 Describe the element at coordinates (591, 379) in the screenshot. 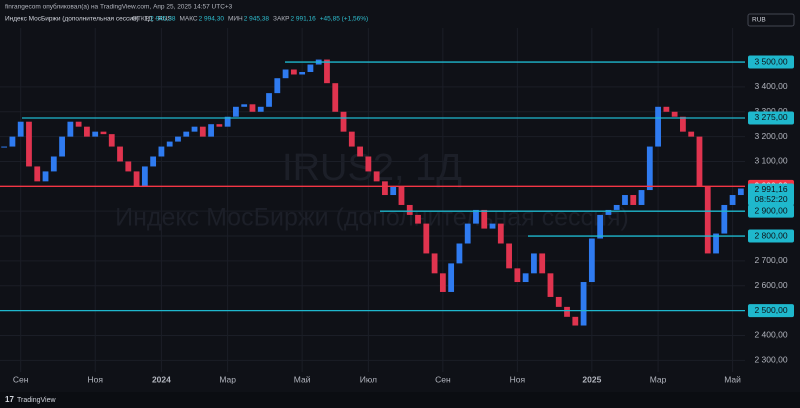

I see `x-tick-label: 2025` at that location.